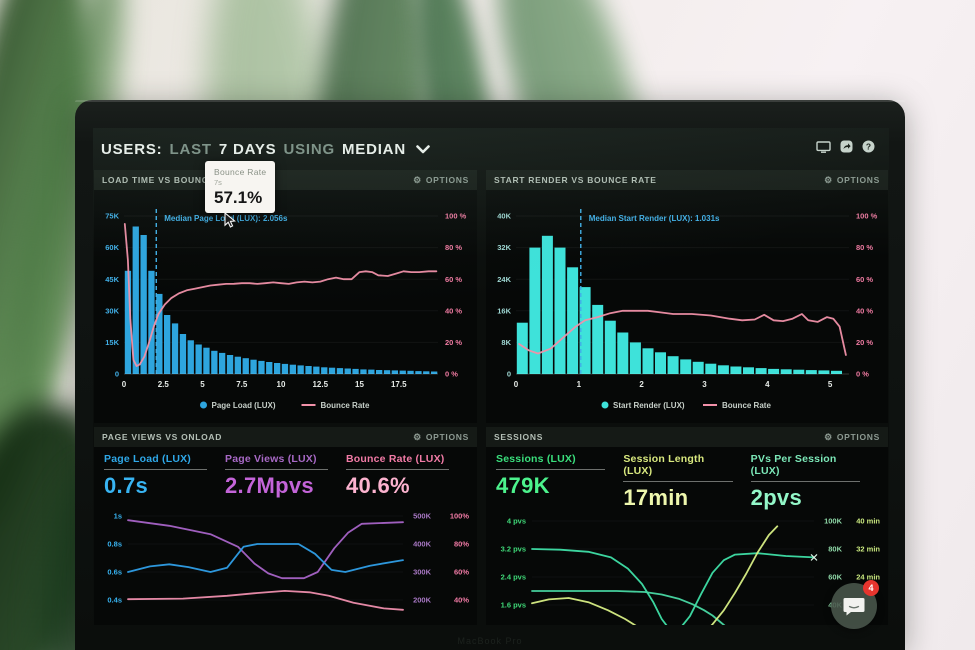 Image resolution: width=975 pixels, height=650 pixels. I want to click on share-icon, so click(846, 149).